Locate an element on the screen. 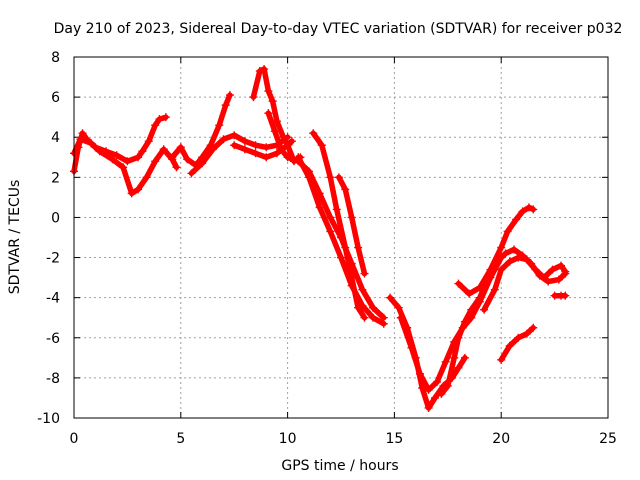 This screenshot has width=640, height=480. series-segment-q is located at coordinates (560, 295).